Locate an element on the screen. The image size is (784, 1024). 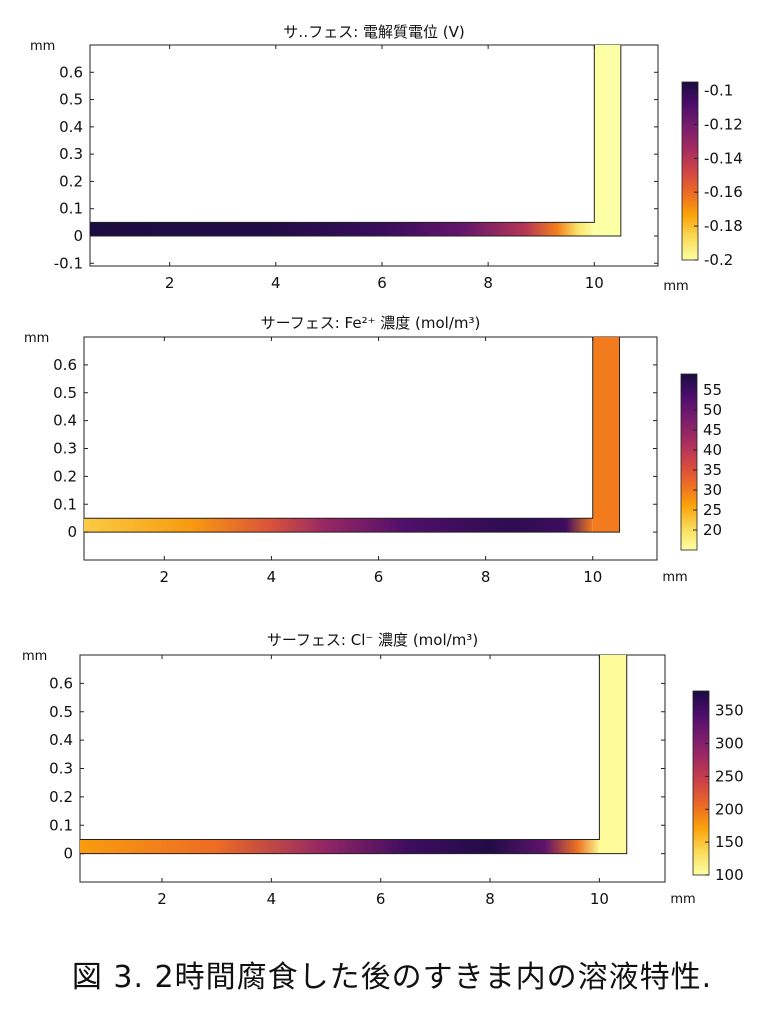
colorbar-tick-label: 300 is located at coordinates (729, 744).